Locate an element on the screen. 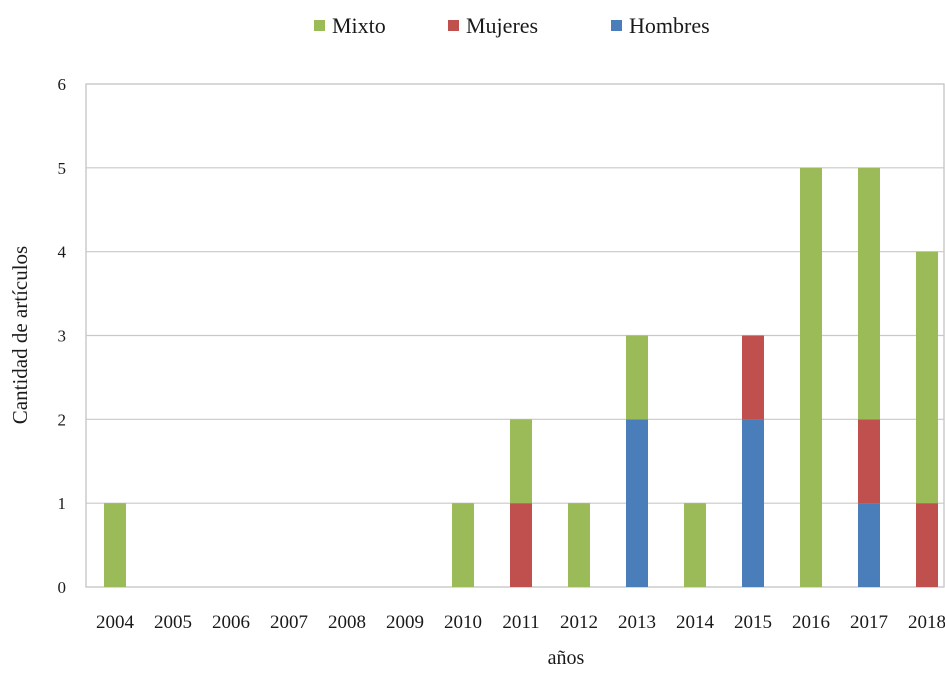  legend-item-mixto: Mixto is located at coordinates (350, 25).